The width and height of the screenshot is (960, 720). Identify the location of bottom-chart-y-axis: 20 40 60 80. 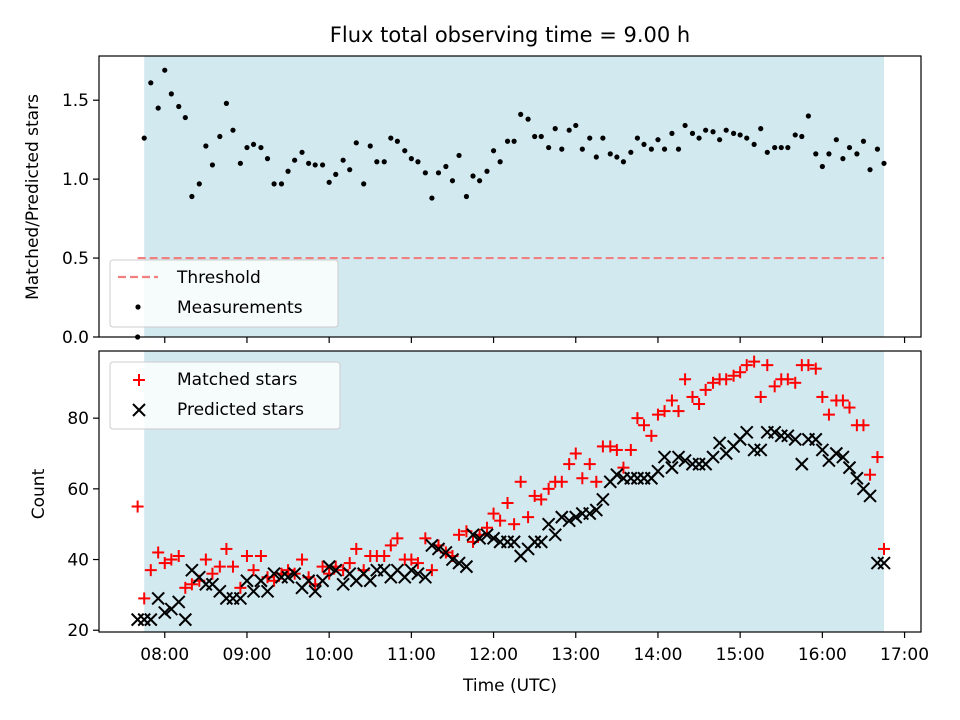
(83, 525).